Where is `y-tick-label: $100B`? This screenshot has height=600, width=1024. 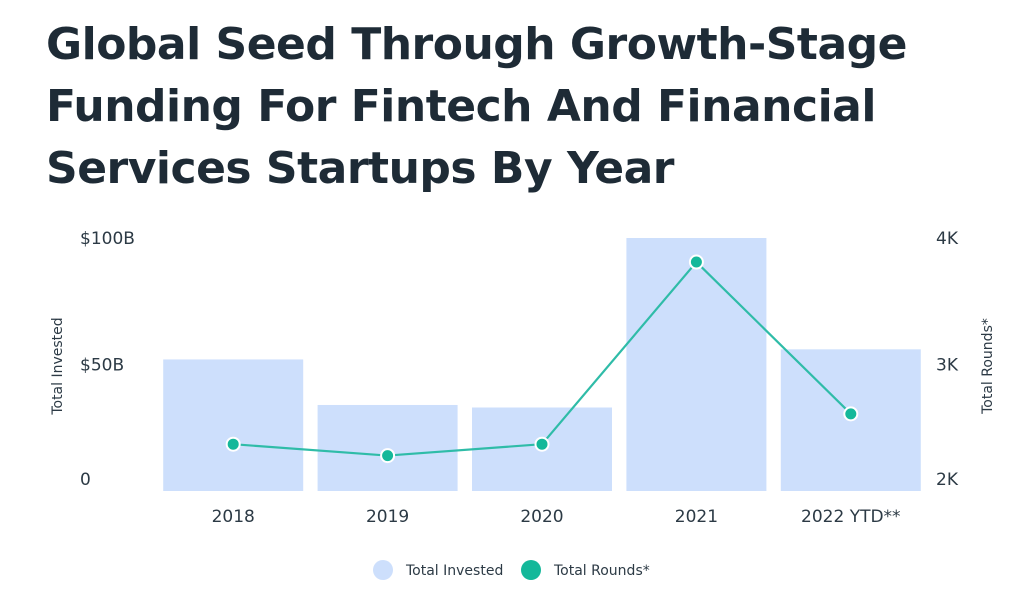
y-tick-label: $100B is located at coordinates (107, 239).